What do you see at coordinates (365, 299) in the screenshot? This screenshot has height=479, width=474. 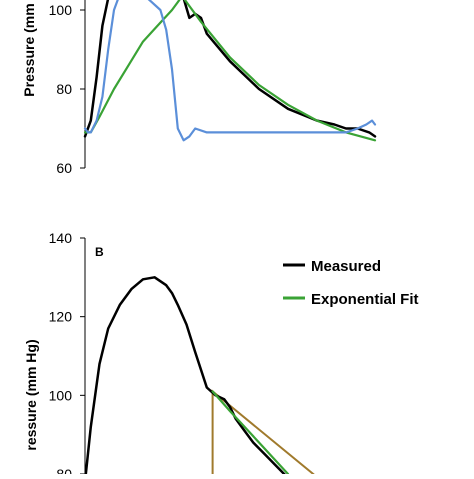 I see `legend-label-exponential-fit: Exponential Fit` at bounding box center [365, 299].